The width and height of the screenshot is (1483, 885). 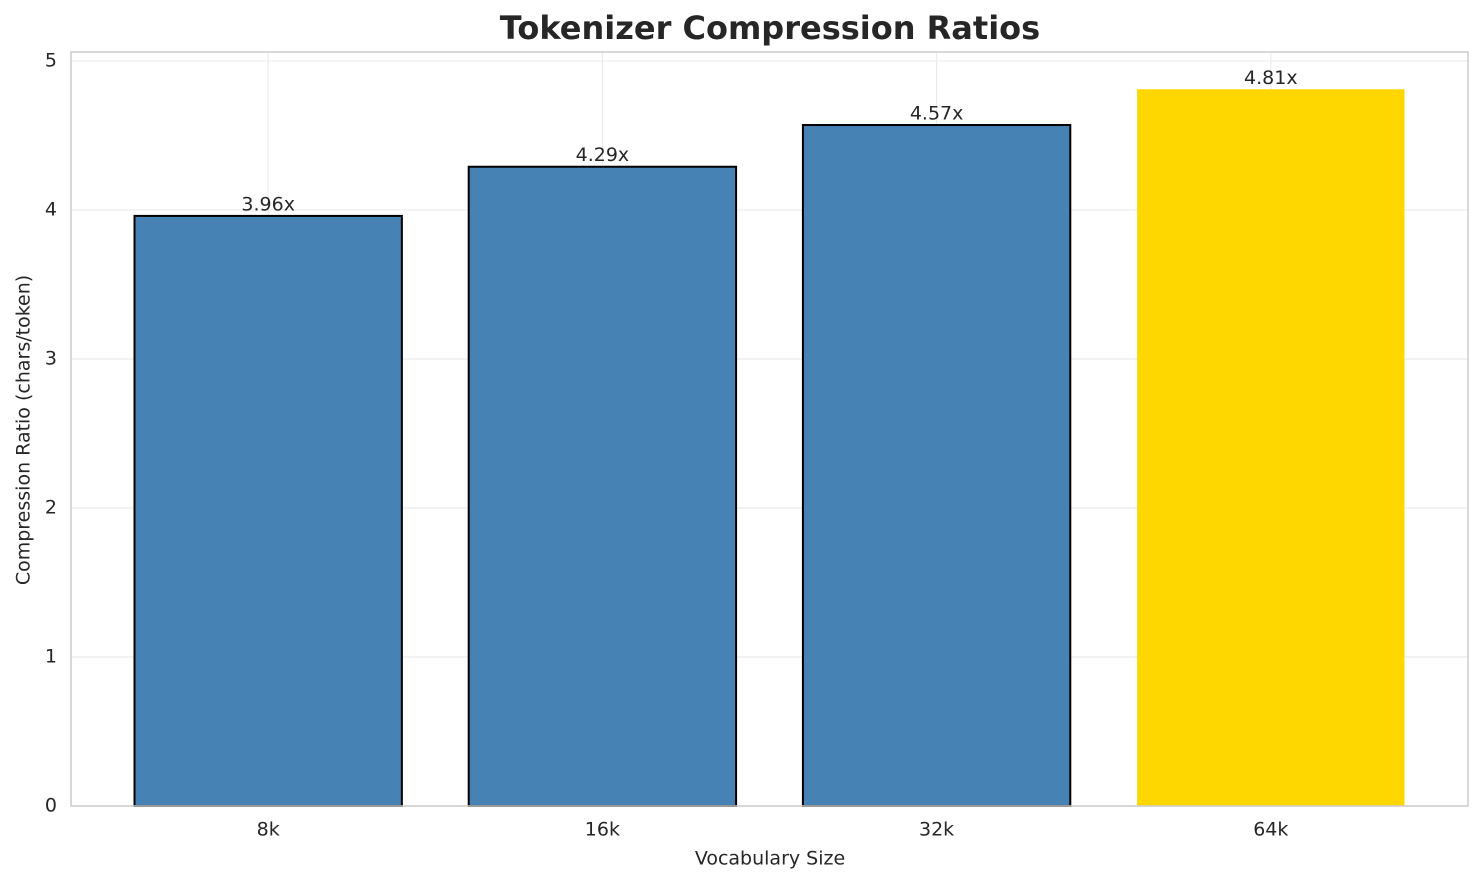 I want to click on value-label: 4.57x, so click(x=937, y=114).